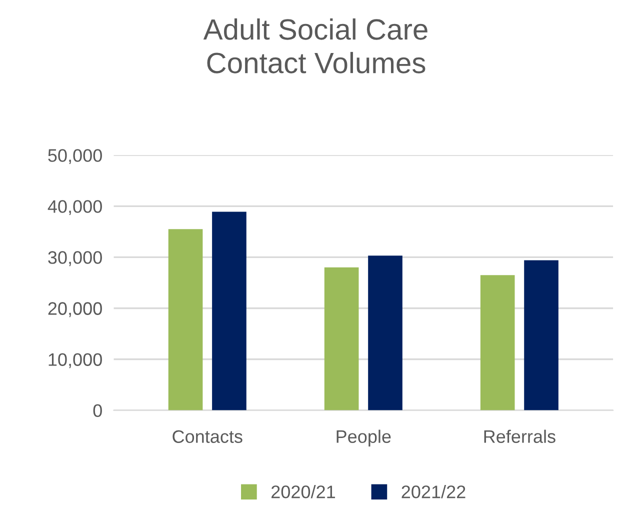  I want to click on legend-label: 2020/21, so click(303, 491).